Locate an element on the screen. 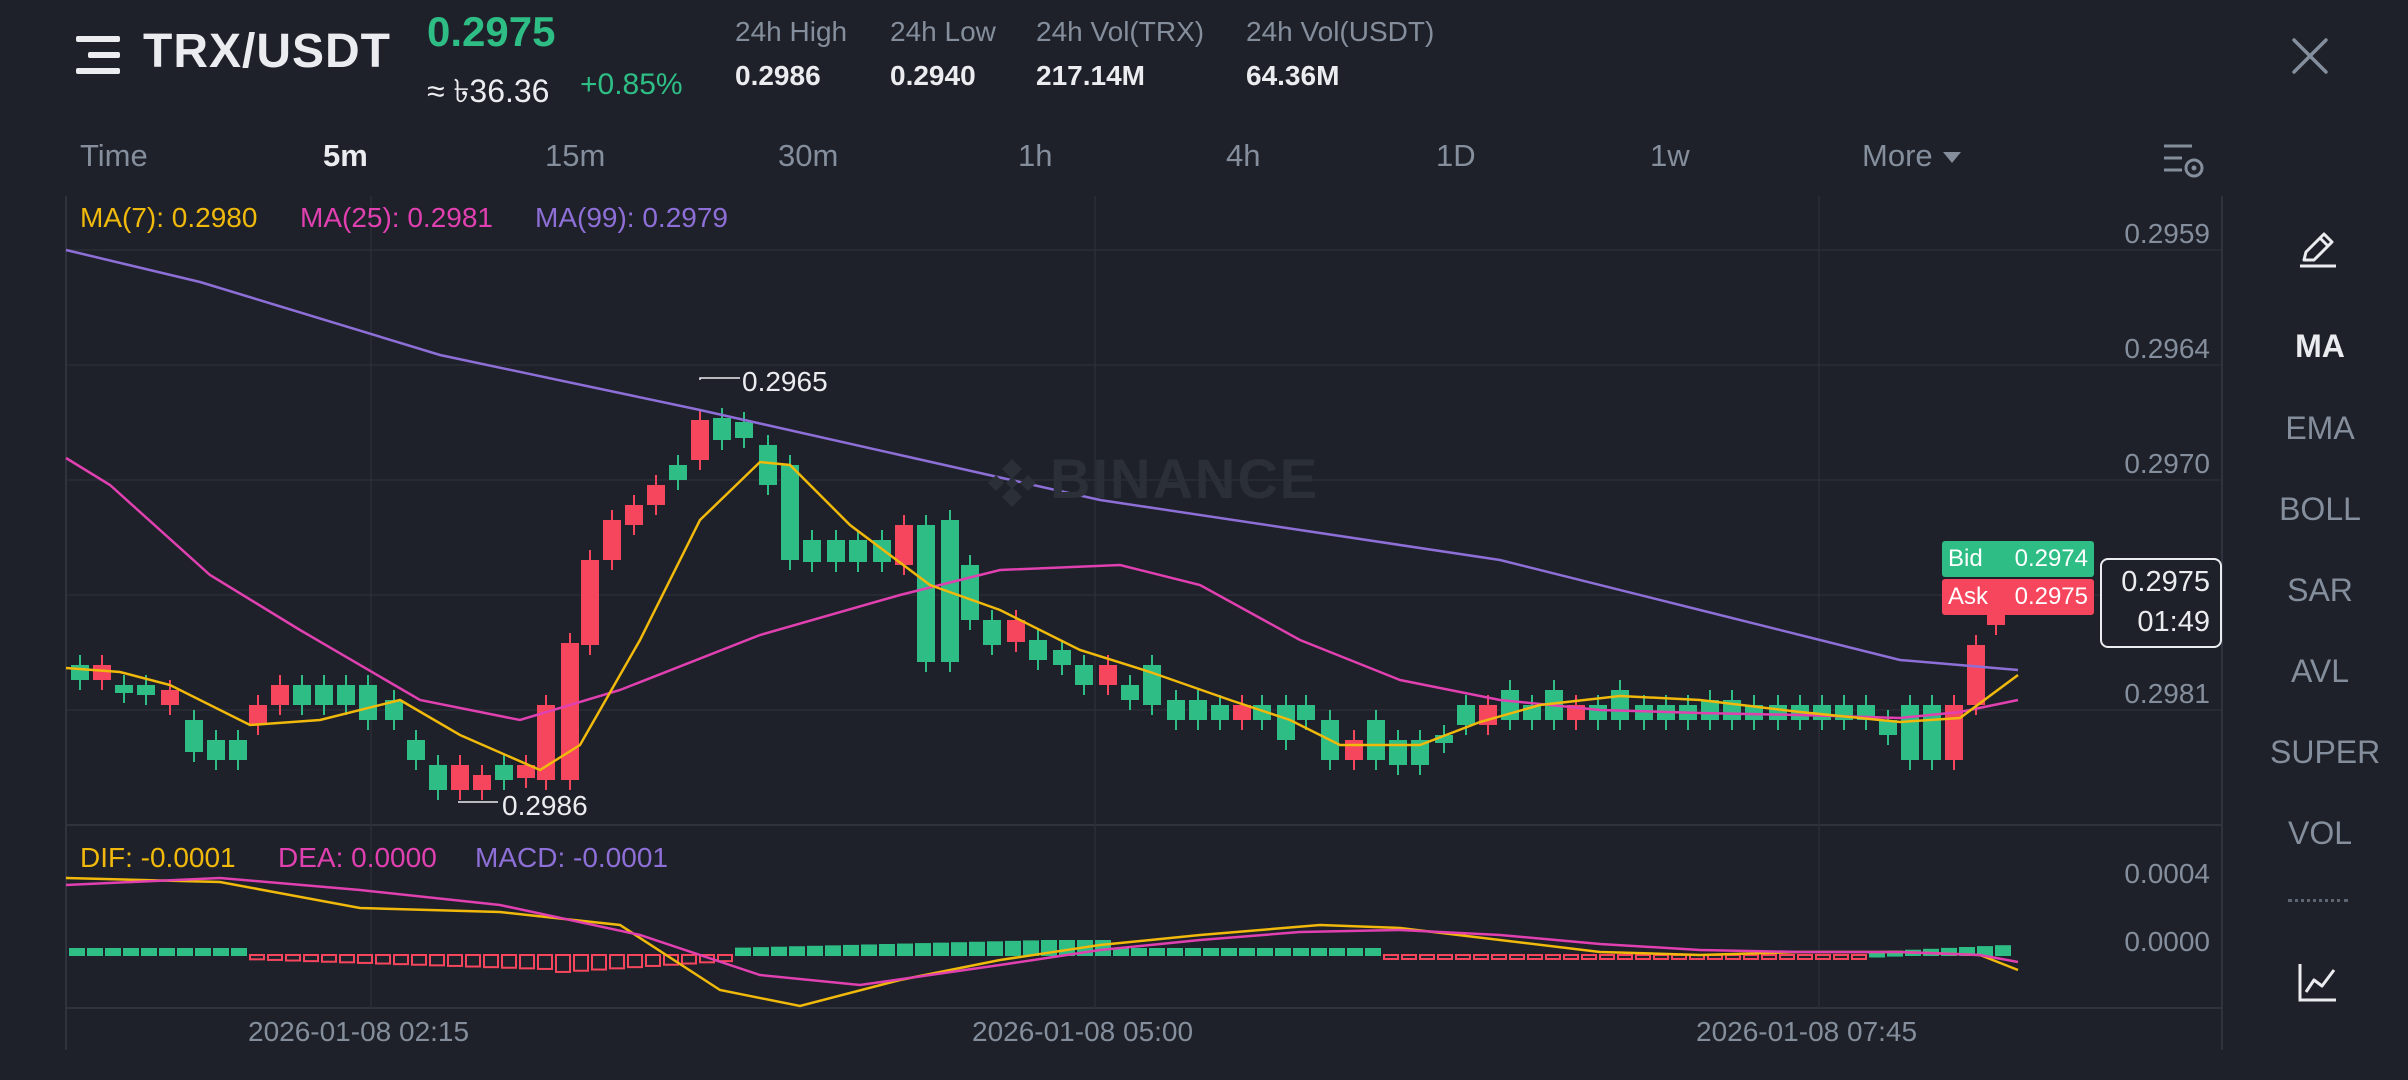  indicator-ma: MA is located at coordinates (2320, 346).